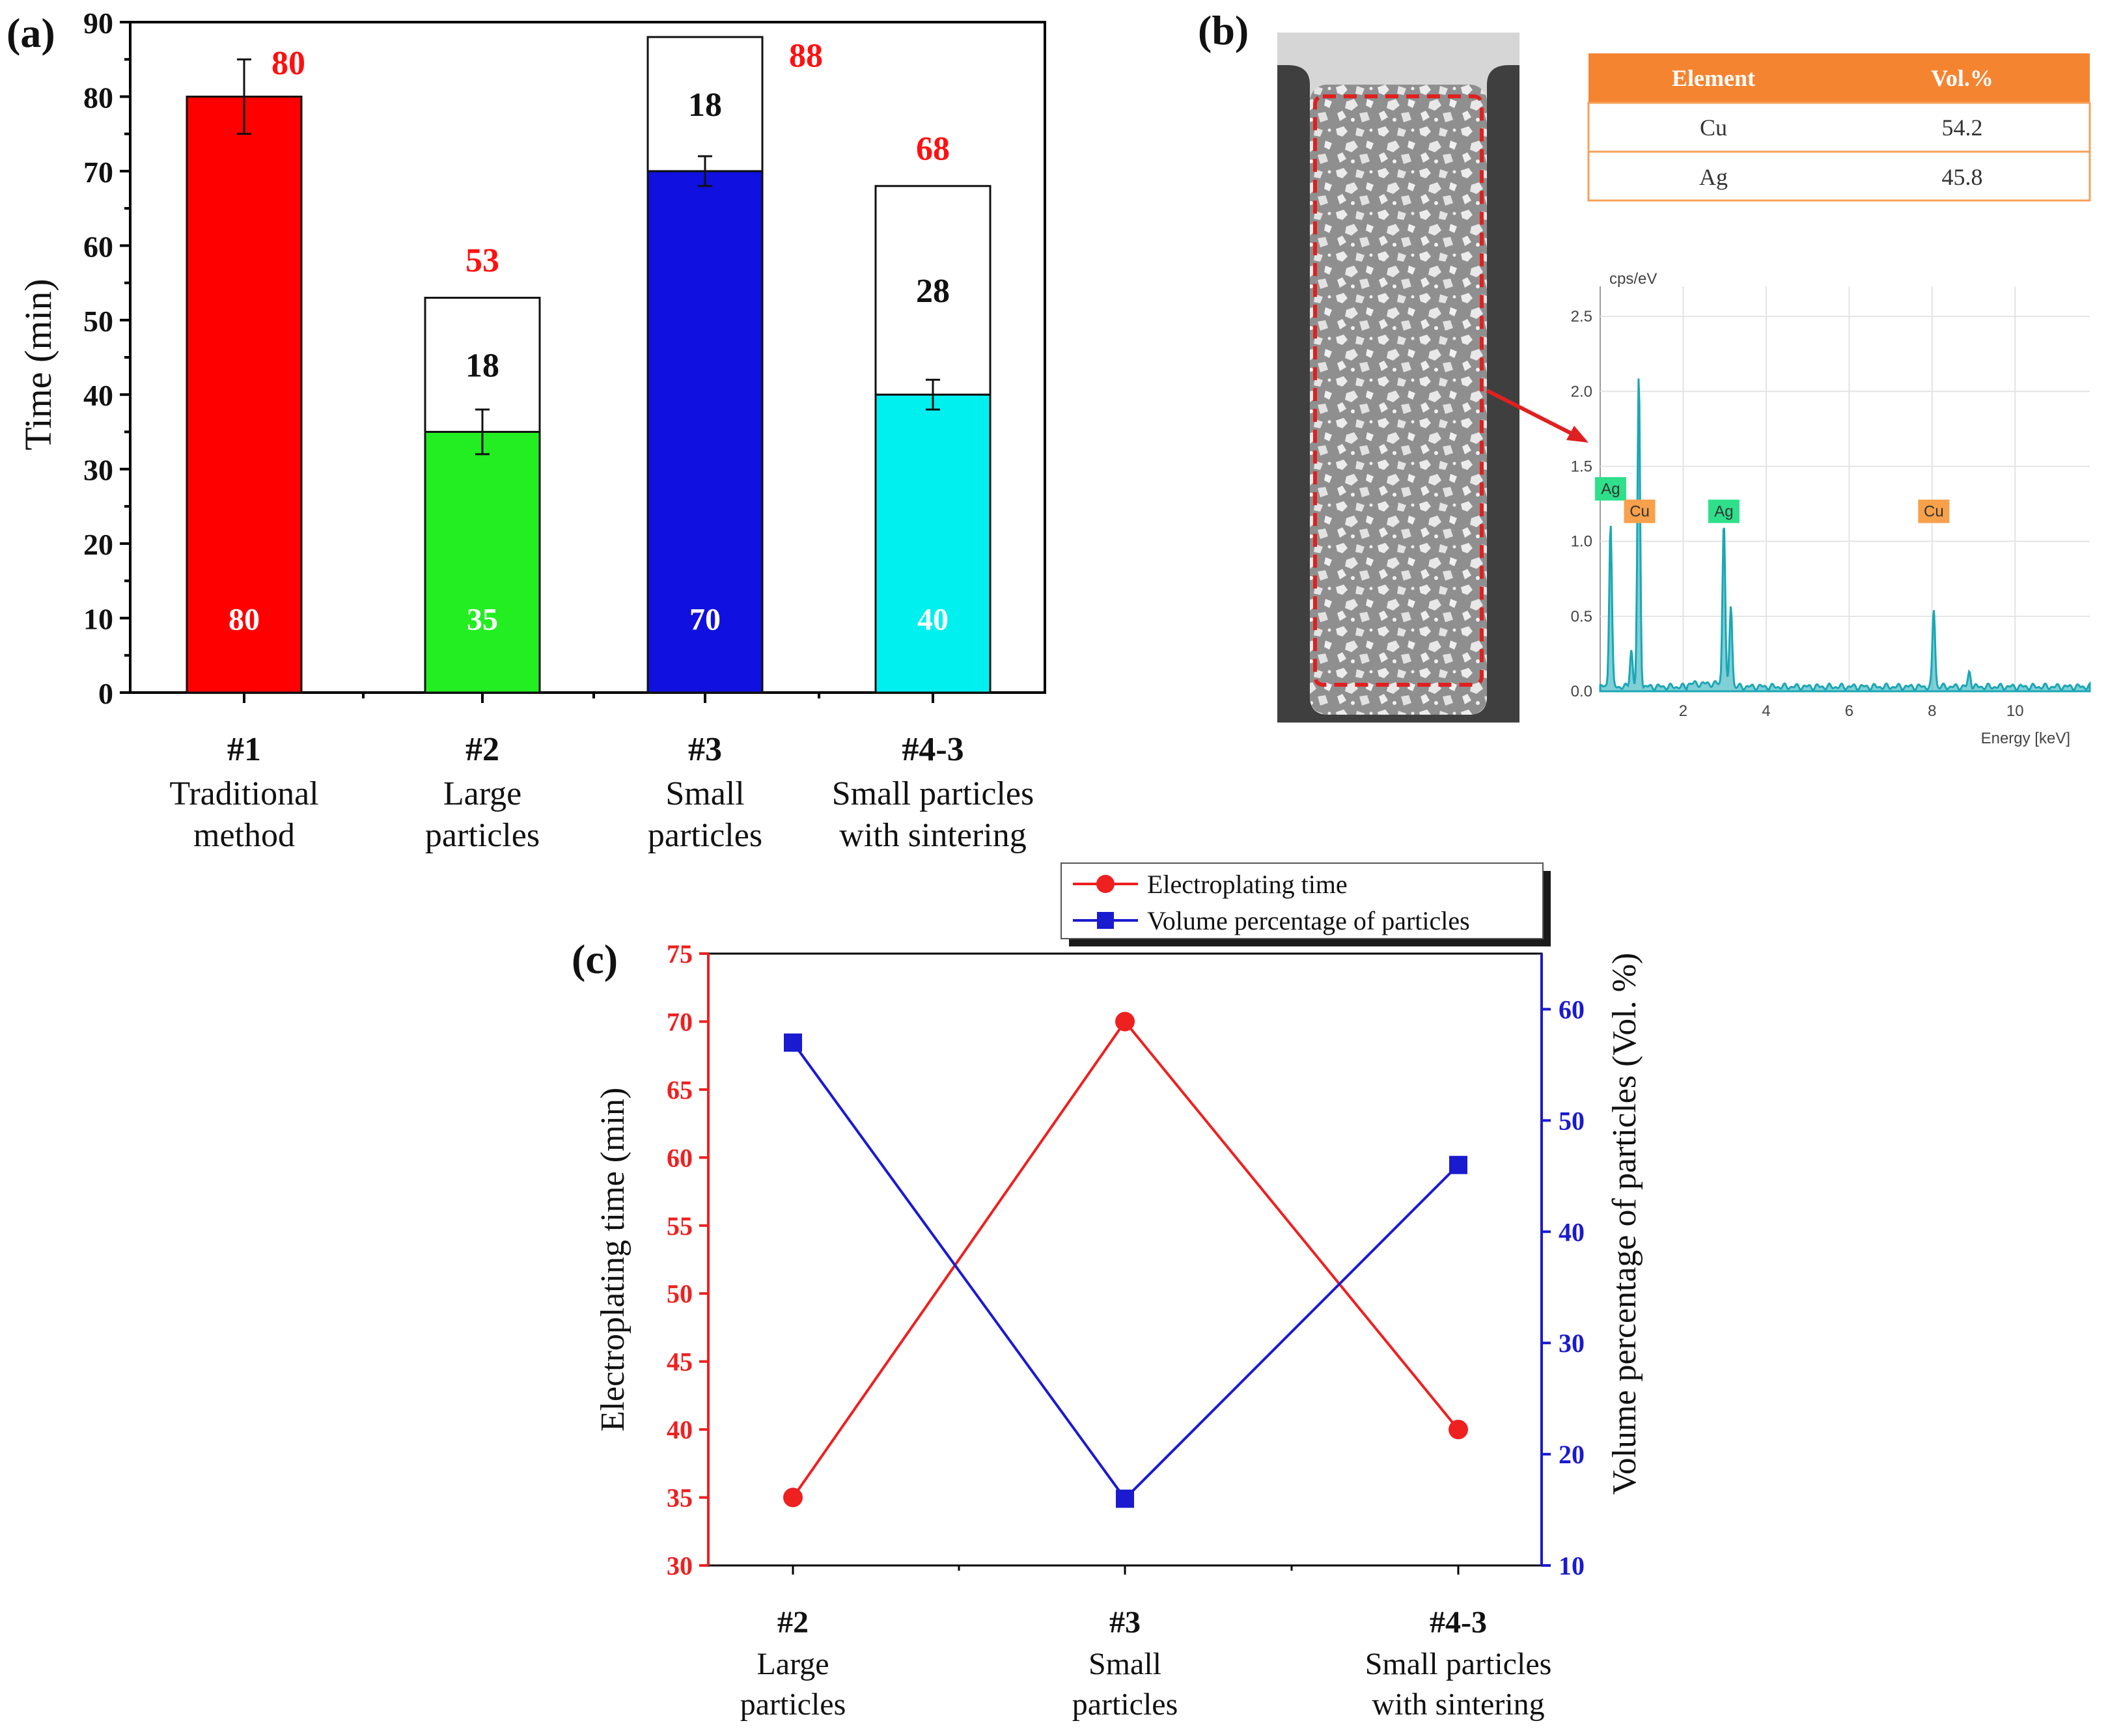 The height and width of the screenshot is (1736, 2108). Describe the element at coordinates (1683, 711) in the screenshot. I see `spectrum-x-tick-label: 2` at that location.